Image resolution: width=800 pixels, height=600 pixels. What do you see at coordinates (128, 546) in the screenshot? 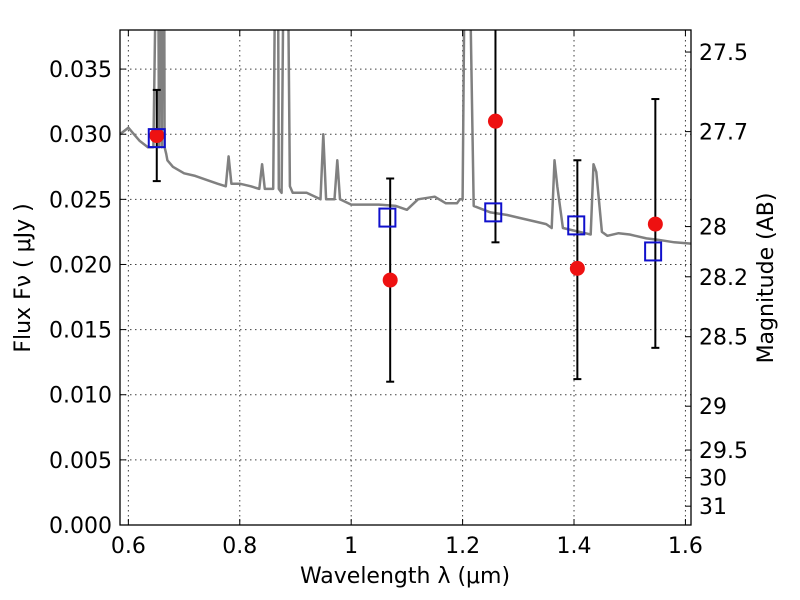
I see `x-tick-label: 0.6` at bounding box center [128, 546].